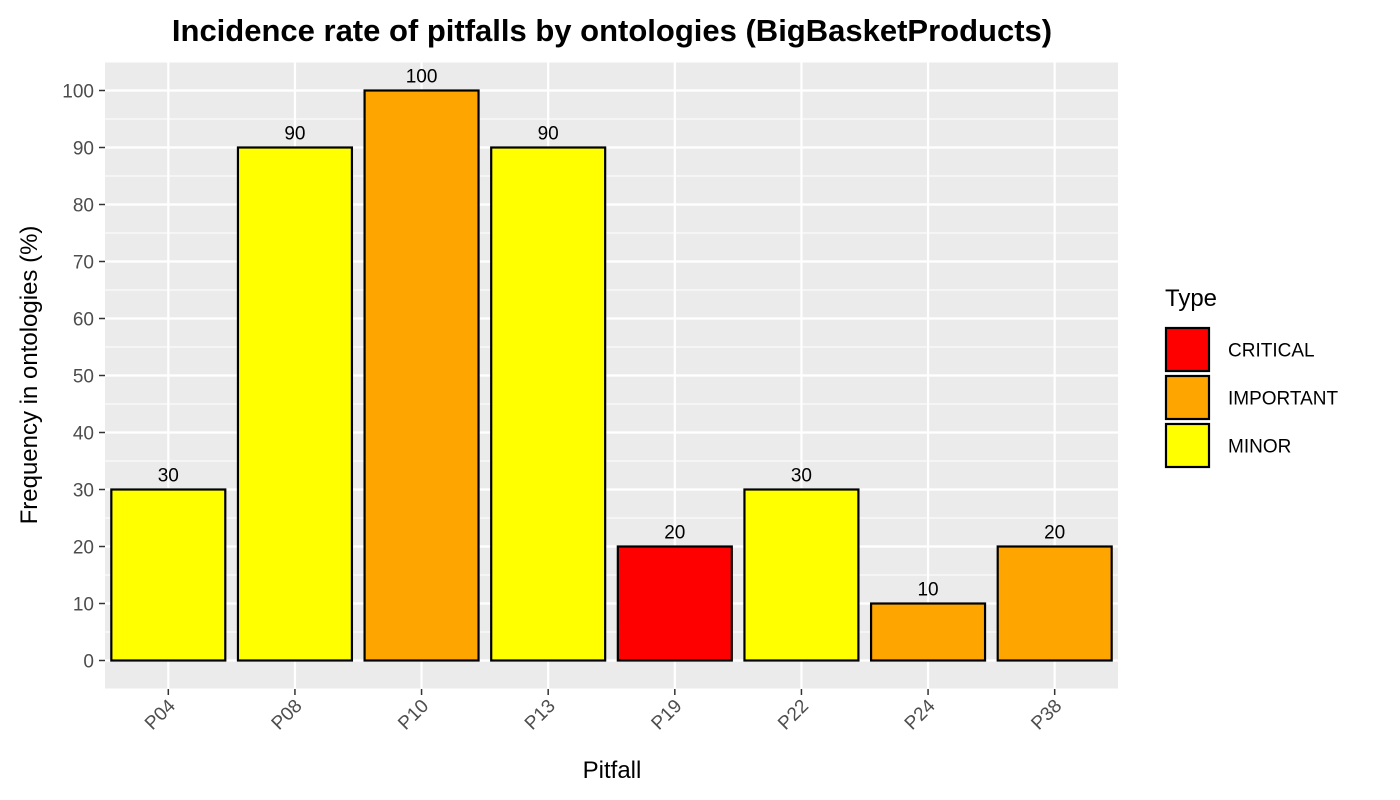 The image size is (1400, 800). What do you see at coordinates (295, 404) in the screenshot?
I see `bar-p08` at bounding box center [295, 404].